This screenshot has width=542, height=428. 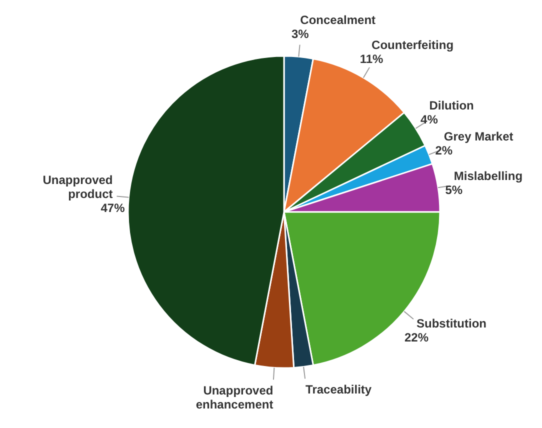 I want to click on slice-label: Concealment, so click(x=338, y=19).